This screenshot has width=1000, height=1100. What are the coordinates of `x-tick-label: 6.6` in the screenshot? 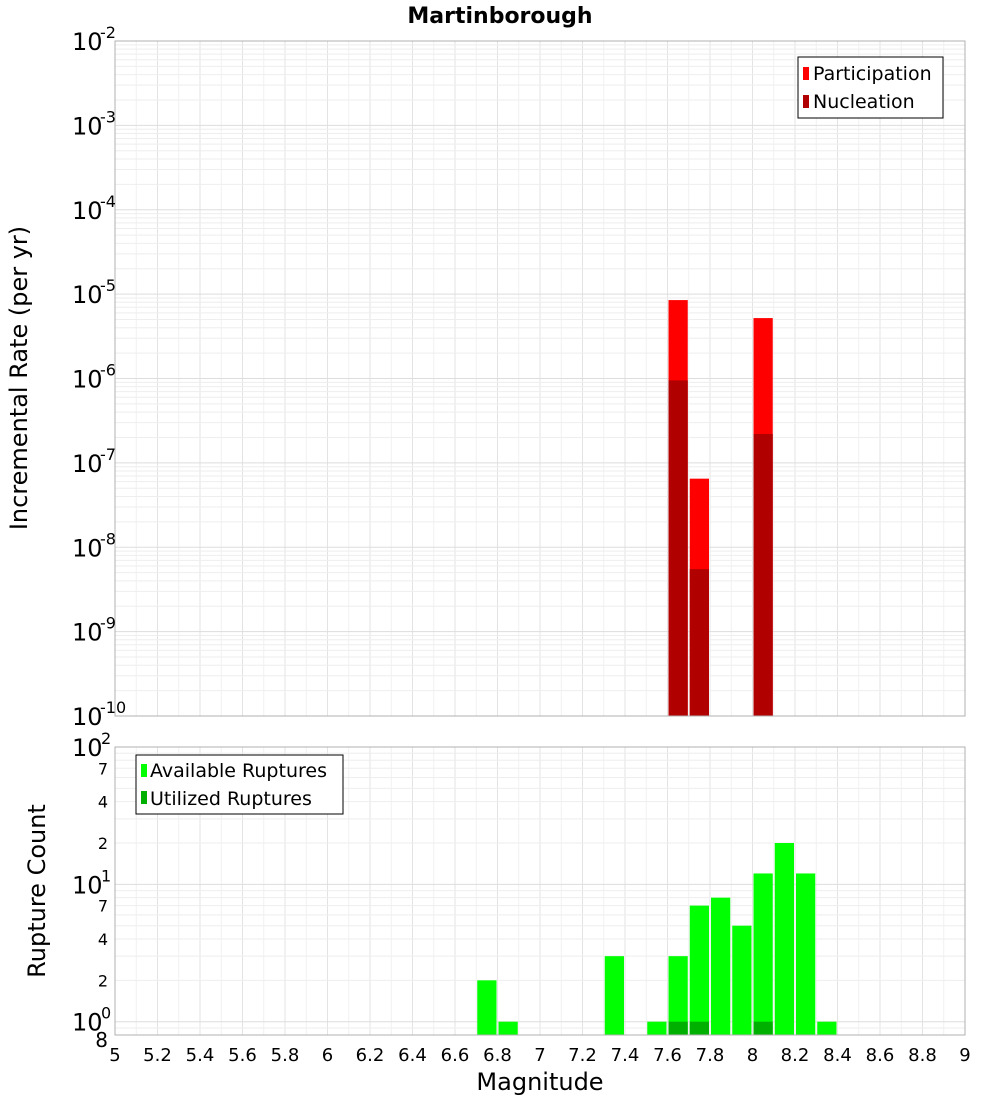 It's located at (455, 1055).